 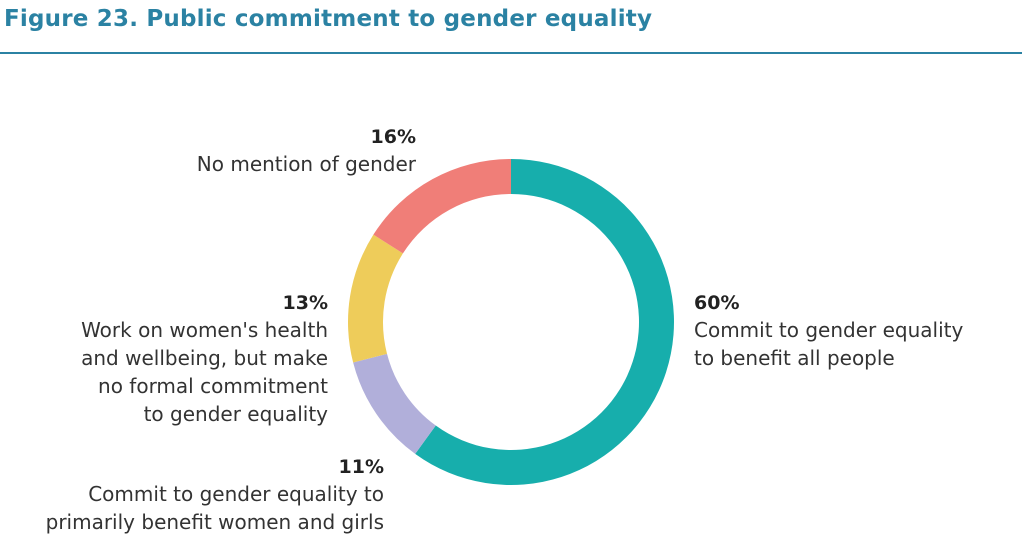 I want to click on slice-label-line: Commit to gender equality to, so click(x=236, y=494).